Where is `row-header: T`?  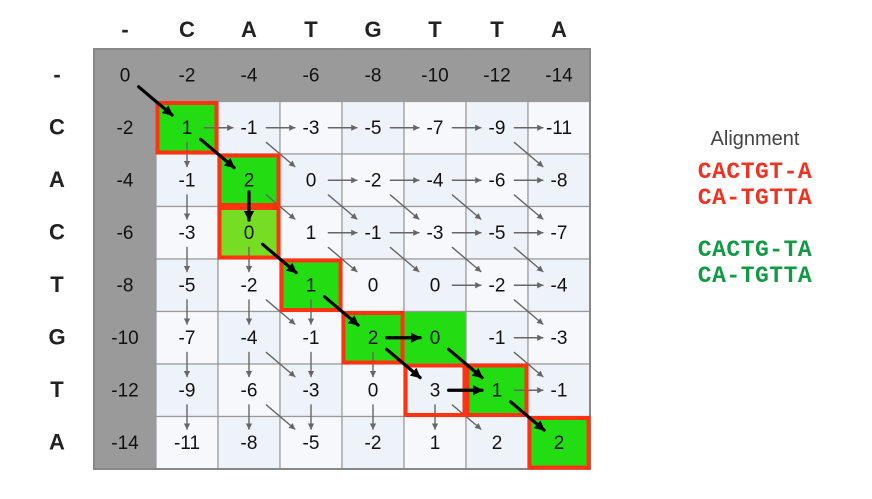 row-header: T is located at coordinates (57, 284).